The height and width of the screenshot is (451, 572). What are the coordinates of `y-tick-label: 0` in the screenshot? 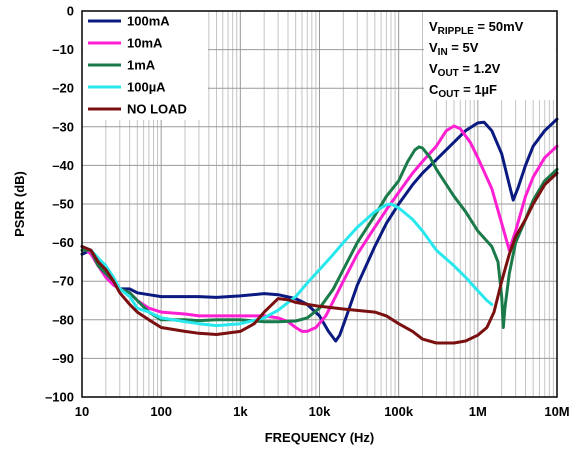 It's located at (70, 11).